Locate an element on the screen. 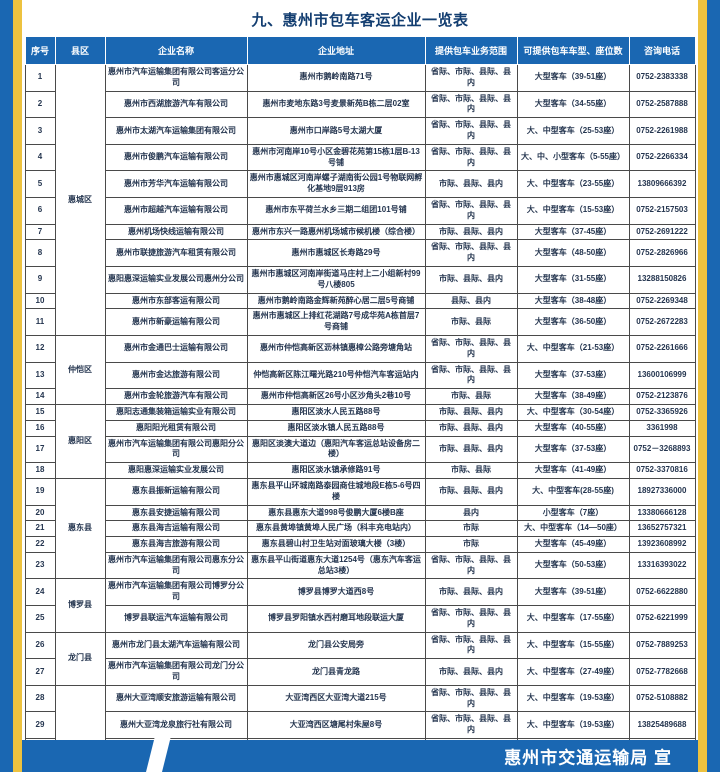 The width and height of the screenshot is (720, 772). cell-company: 惠州市俊鹏汽车运输有限公司 is located at coordinates (176, 157).